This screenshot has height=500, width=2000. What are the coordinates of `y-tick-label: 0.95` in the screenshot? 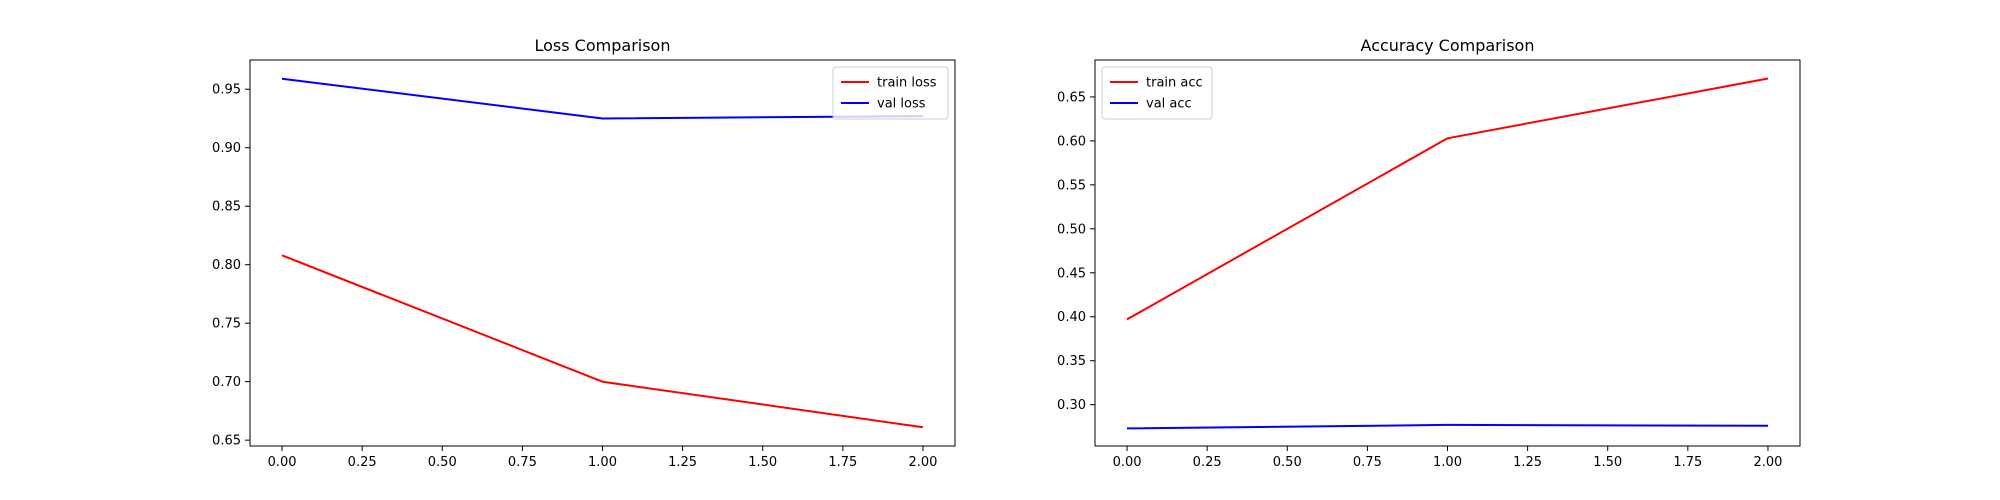 It's located at (226, 90).